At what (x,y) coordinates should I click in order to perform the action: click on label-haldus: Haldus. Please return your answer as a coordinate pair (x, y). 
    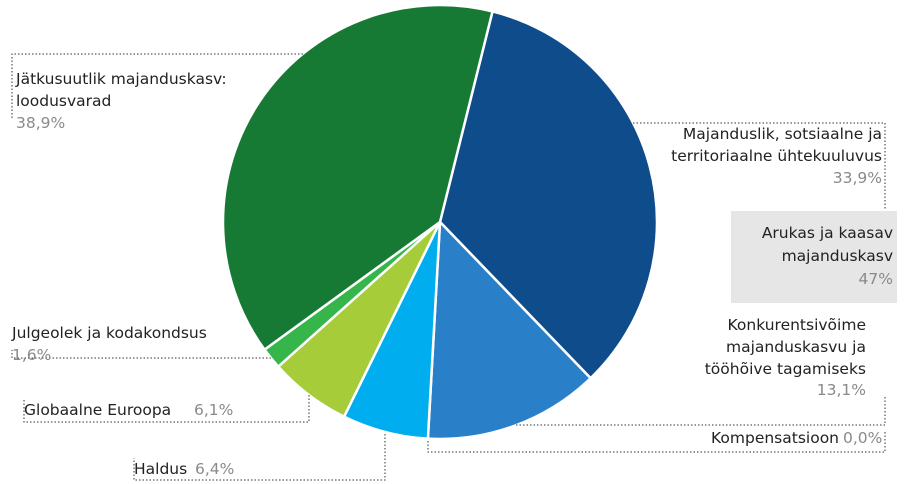
    Looking at the image, I should click on (160, 469).